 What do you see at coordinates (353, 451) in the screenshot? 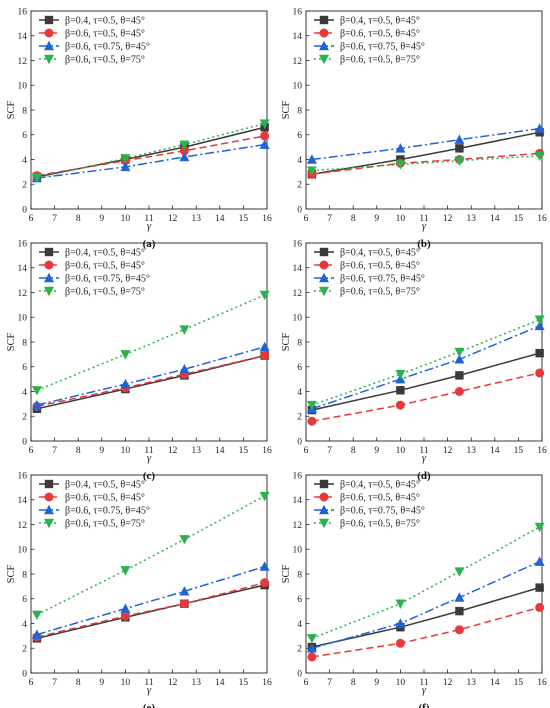
I see `x-tick-label: 8` at bounding box center [353, 451].